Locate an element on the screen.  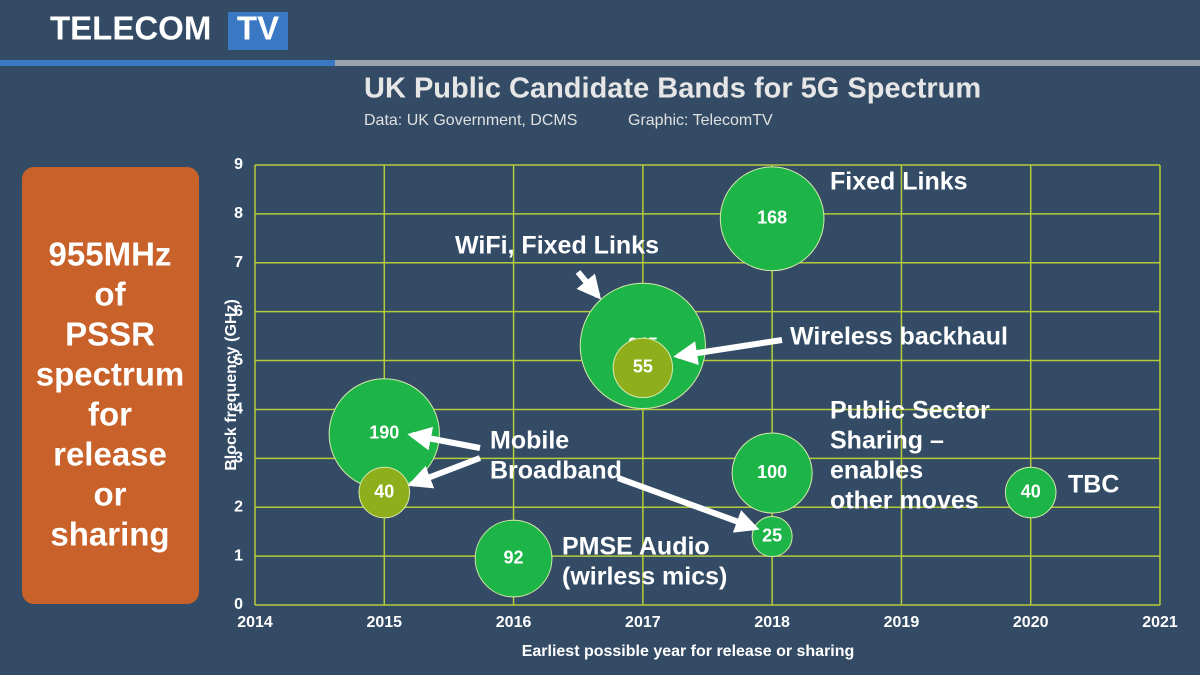
annotation: (wirless mics) is located at coordinates (644, 577).